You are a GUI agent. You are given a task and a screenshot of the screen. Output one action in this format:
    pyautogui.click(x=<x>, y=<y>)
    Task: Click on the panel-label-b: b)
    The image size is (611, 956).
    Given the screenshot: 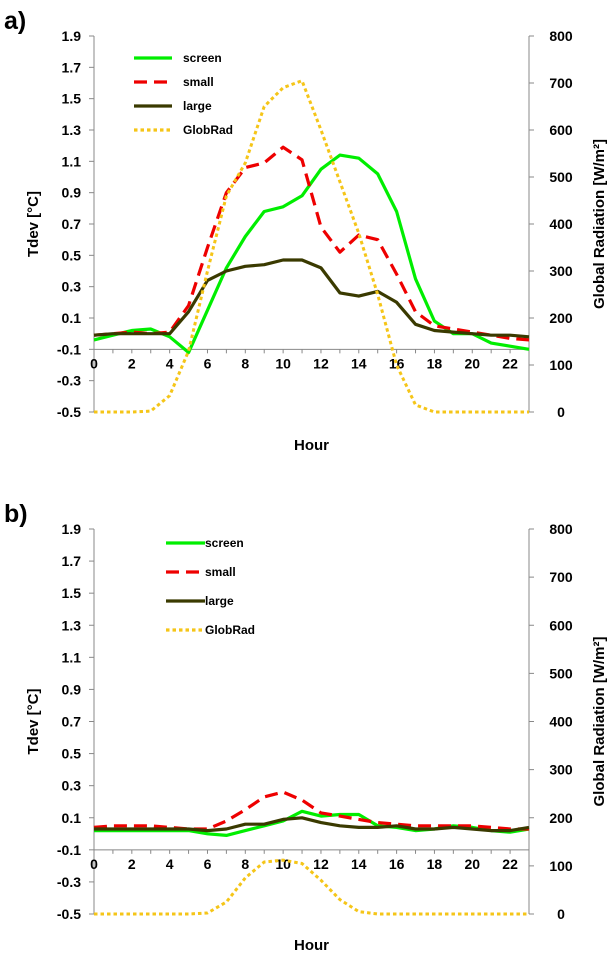 What is the action you would take?
    pyautogui.click(x=16, y=514)
    